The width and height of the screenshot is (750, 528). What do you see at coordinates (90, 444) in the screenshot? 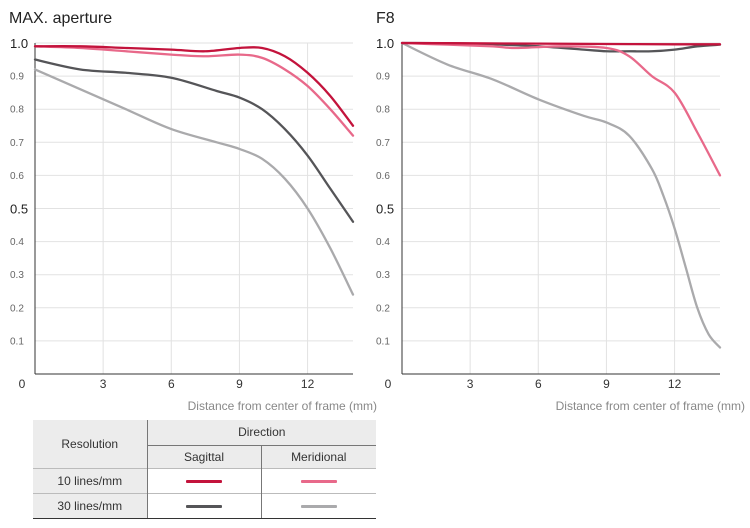
I see `resolution-header: Resolution` at bounding box center [90, 444].